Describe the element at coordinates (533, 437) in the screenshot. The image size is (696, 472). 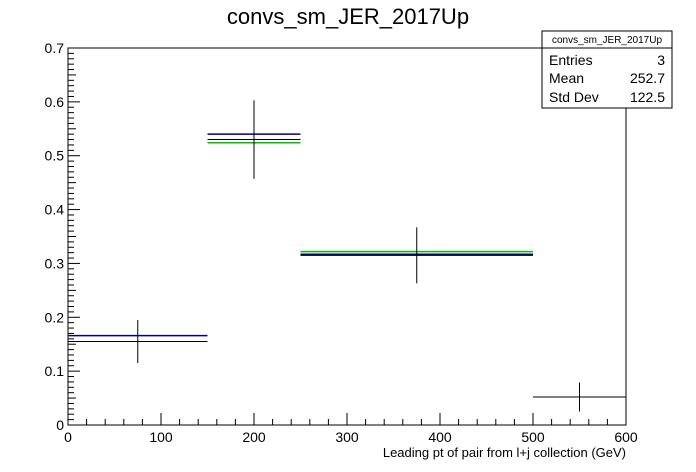
I see `x-tick-label: 500` at that location.